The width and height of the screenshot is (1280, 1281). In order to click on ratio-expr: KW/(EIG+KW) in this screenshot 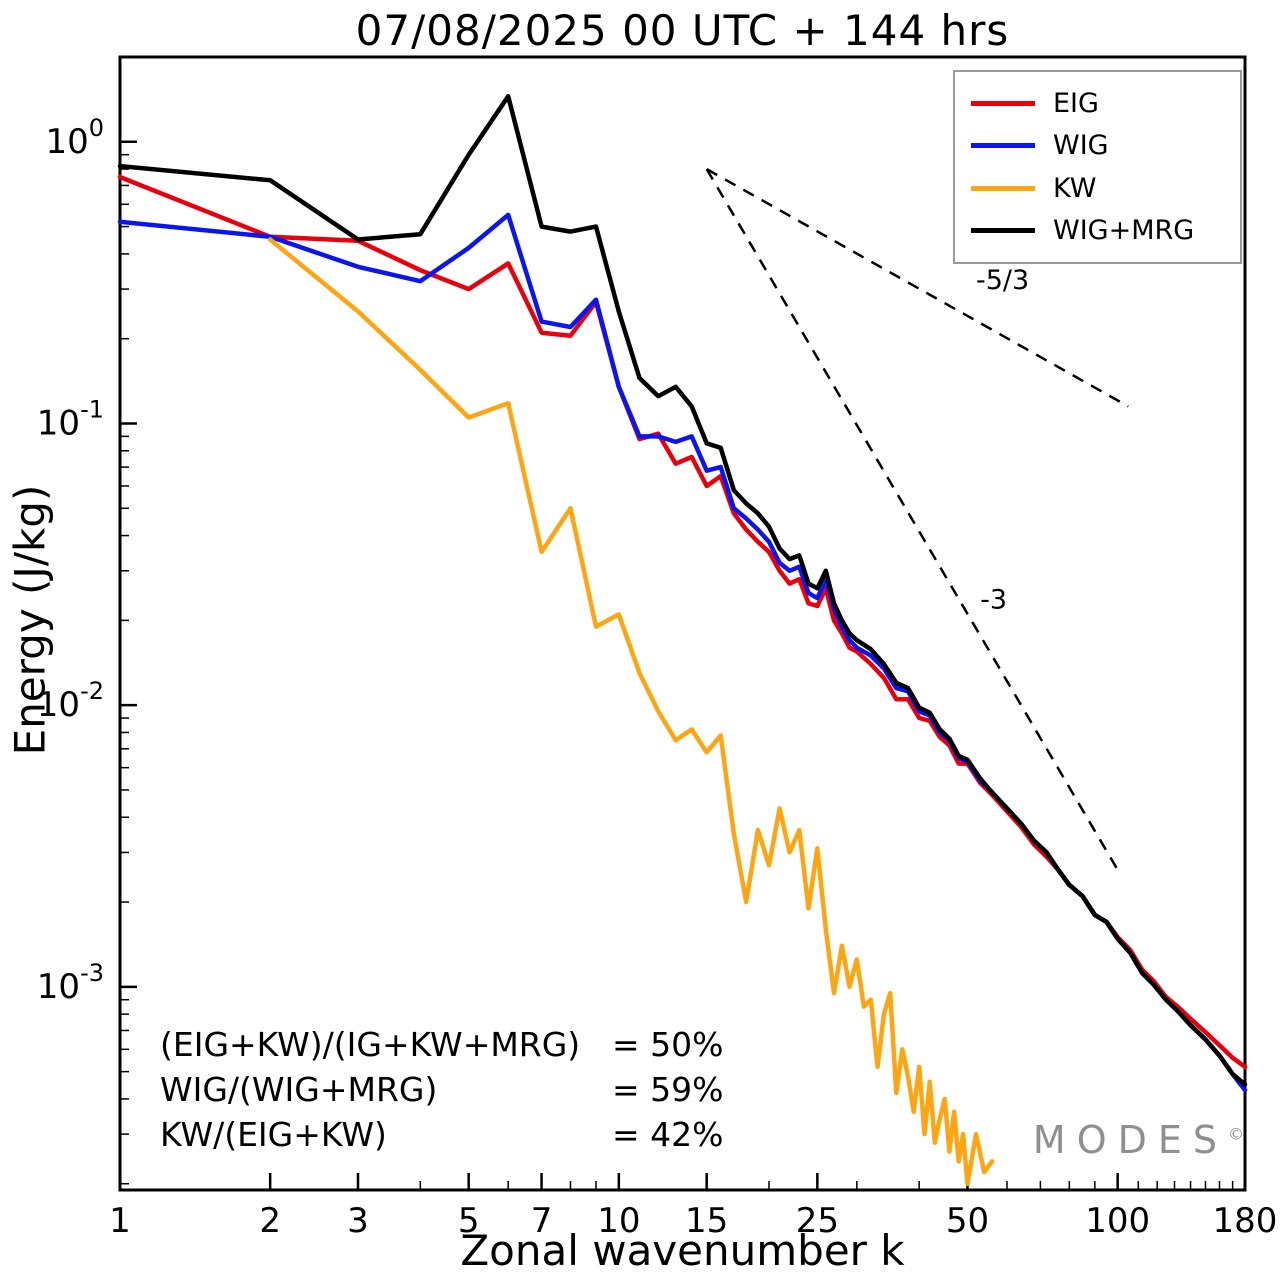, I will do `click(273, 1134)`.